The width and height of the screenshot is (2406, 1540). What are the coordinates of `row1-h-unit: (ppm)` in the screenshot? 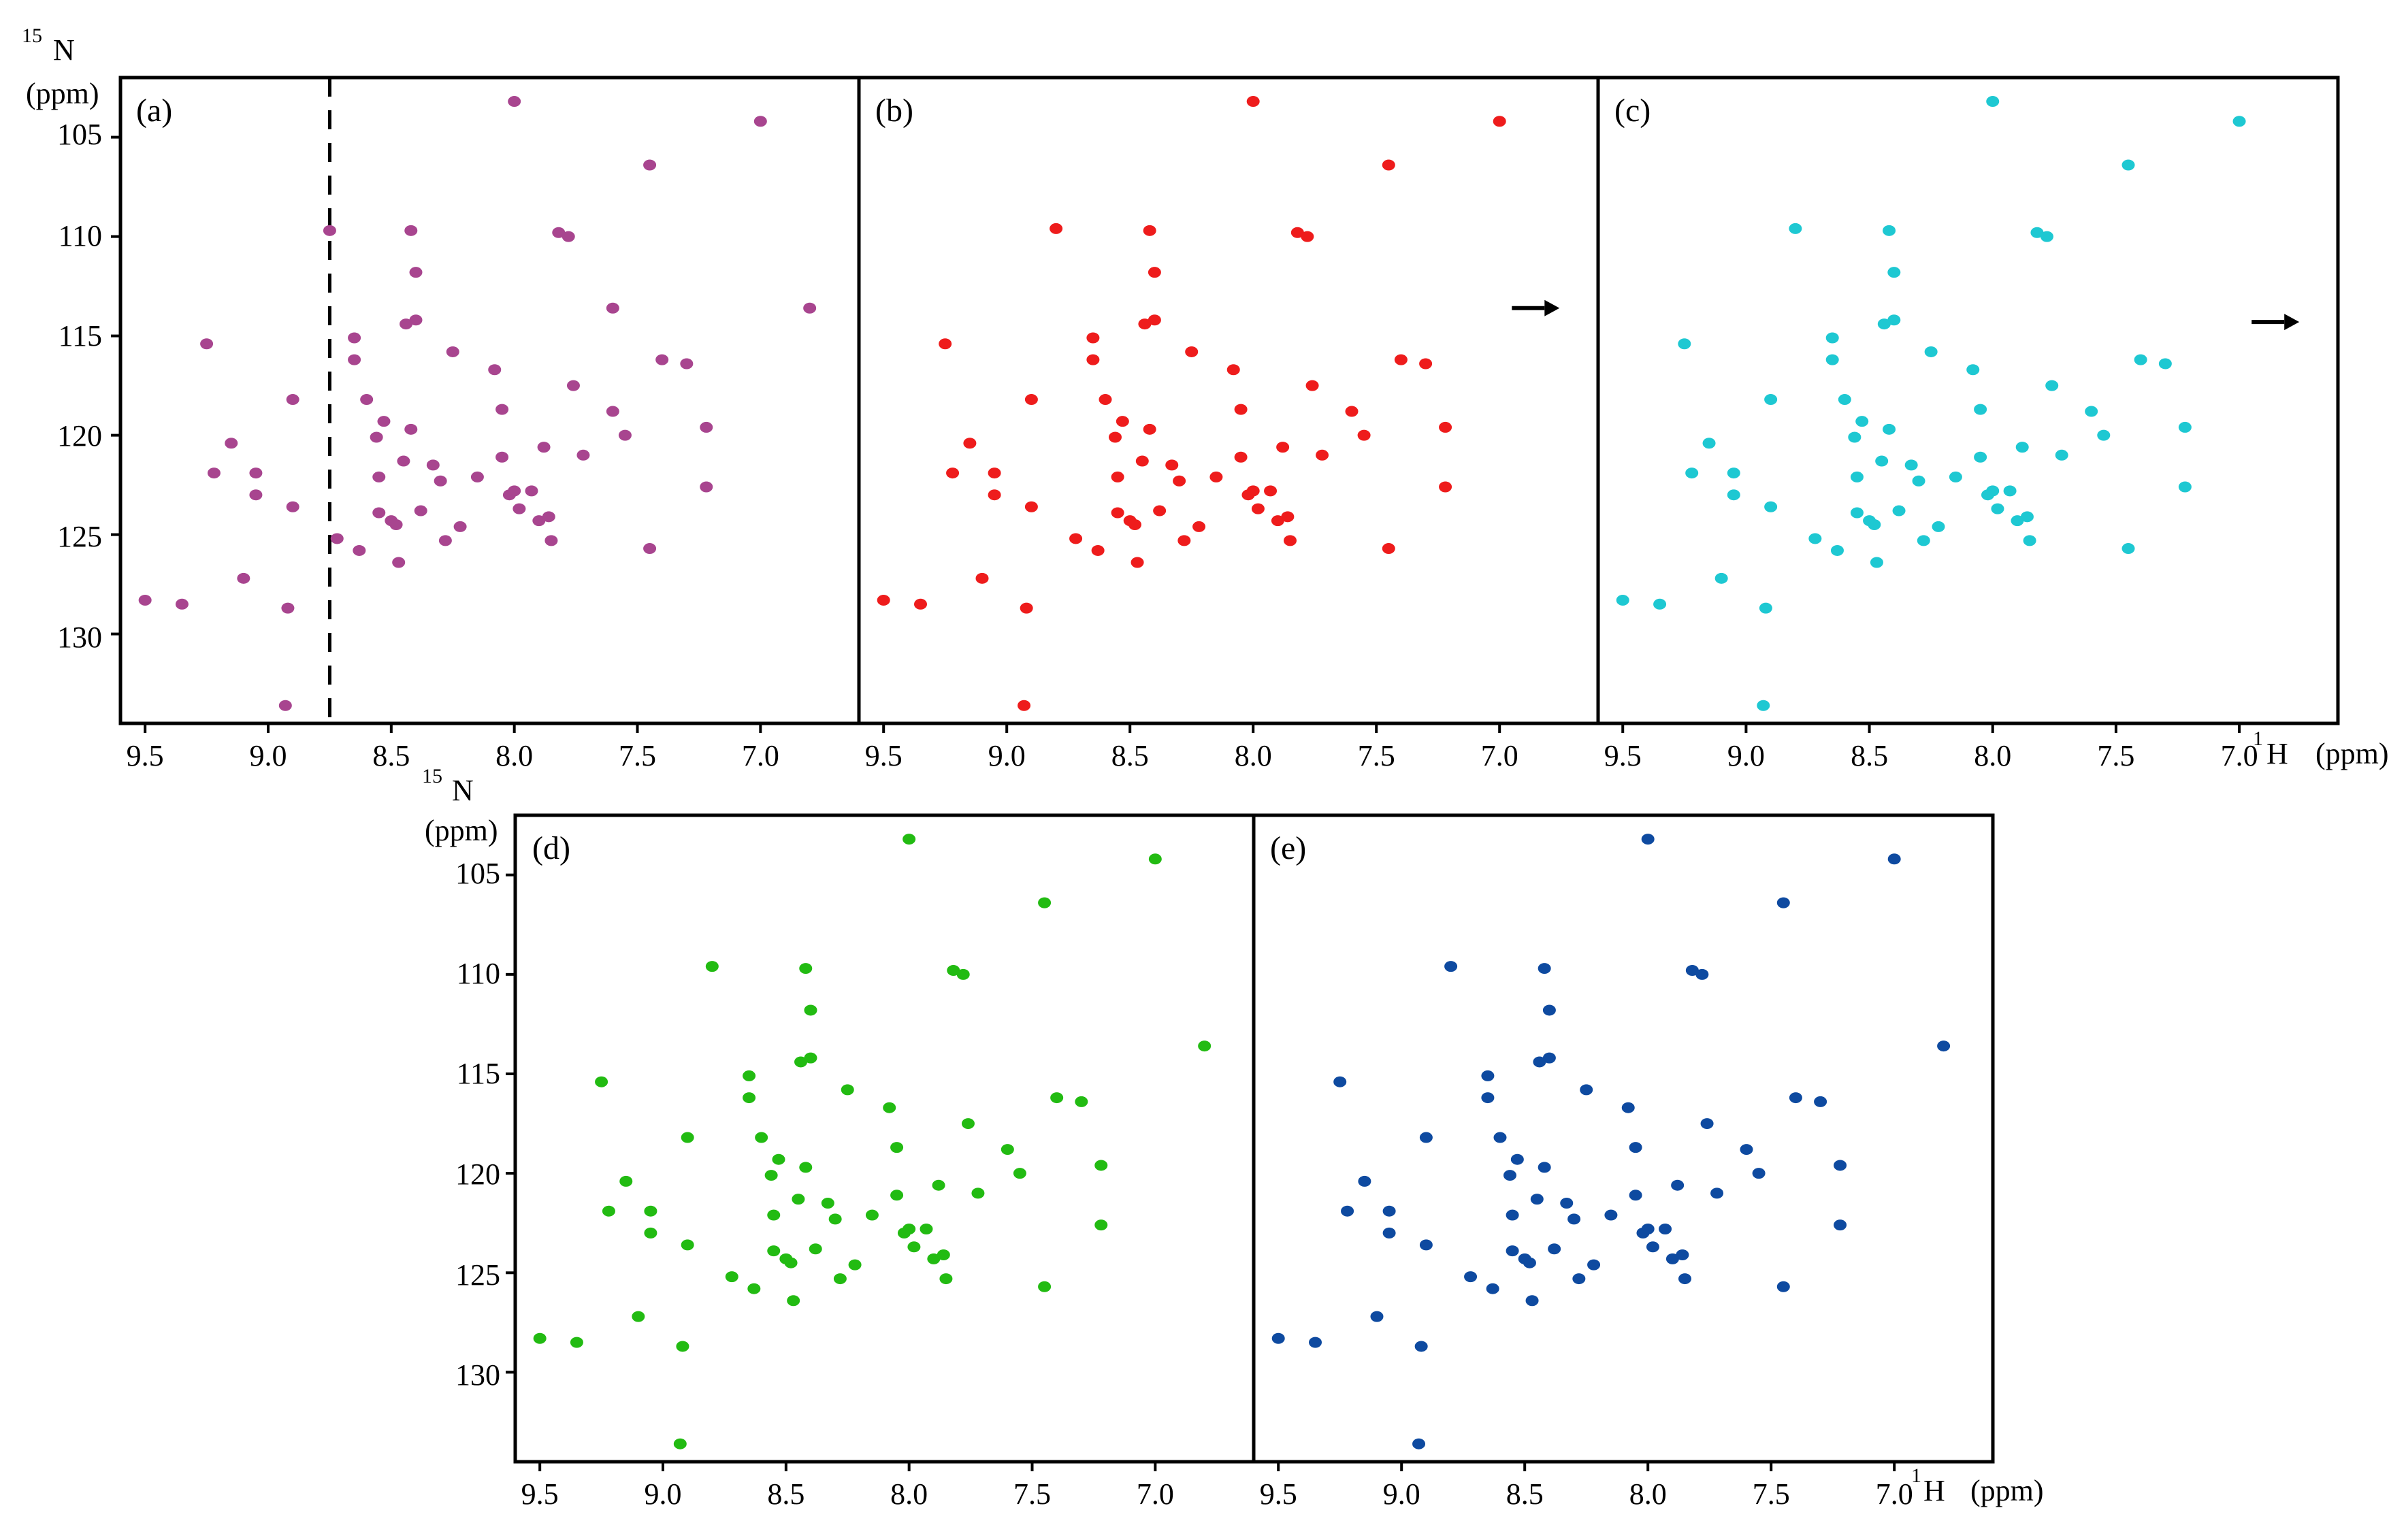 It's located at (2352, 753).